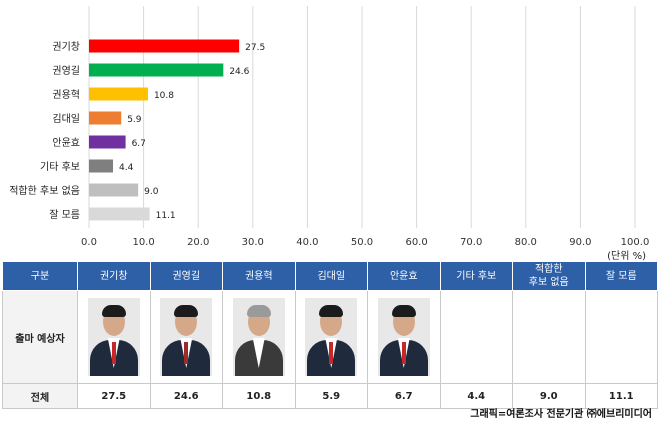 This screenshot has height=426, width=660. What do you see at coordinates (416, 242) in the screenshot?
I see `tick-label: 60.0` at bounding box center [416, 242].